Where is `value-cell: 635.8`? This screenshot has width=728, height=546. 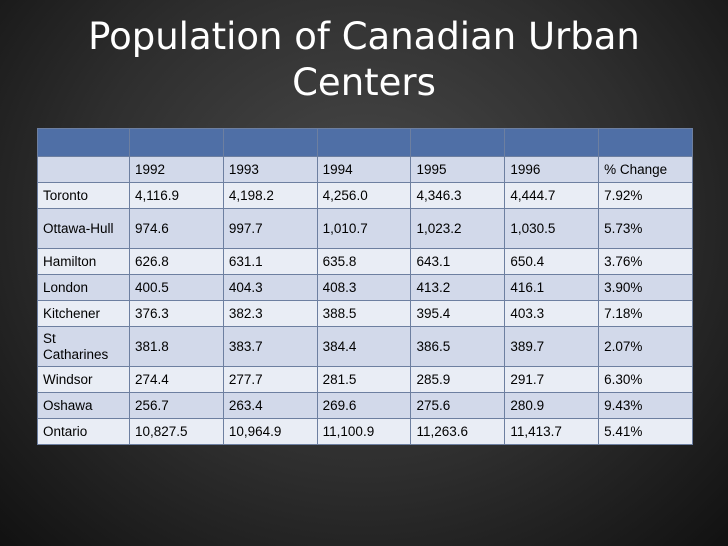
value-cell: 635.8 is located at coordinates (364, 261).